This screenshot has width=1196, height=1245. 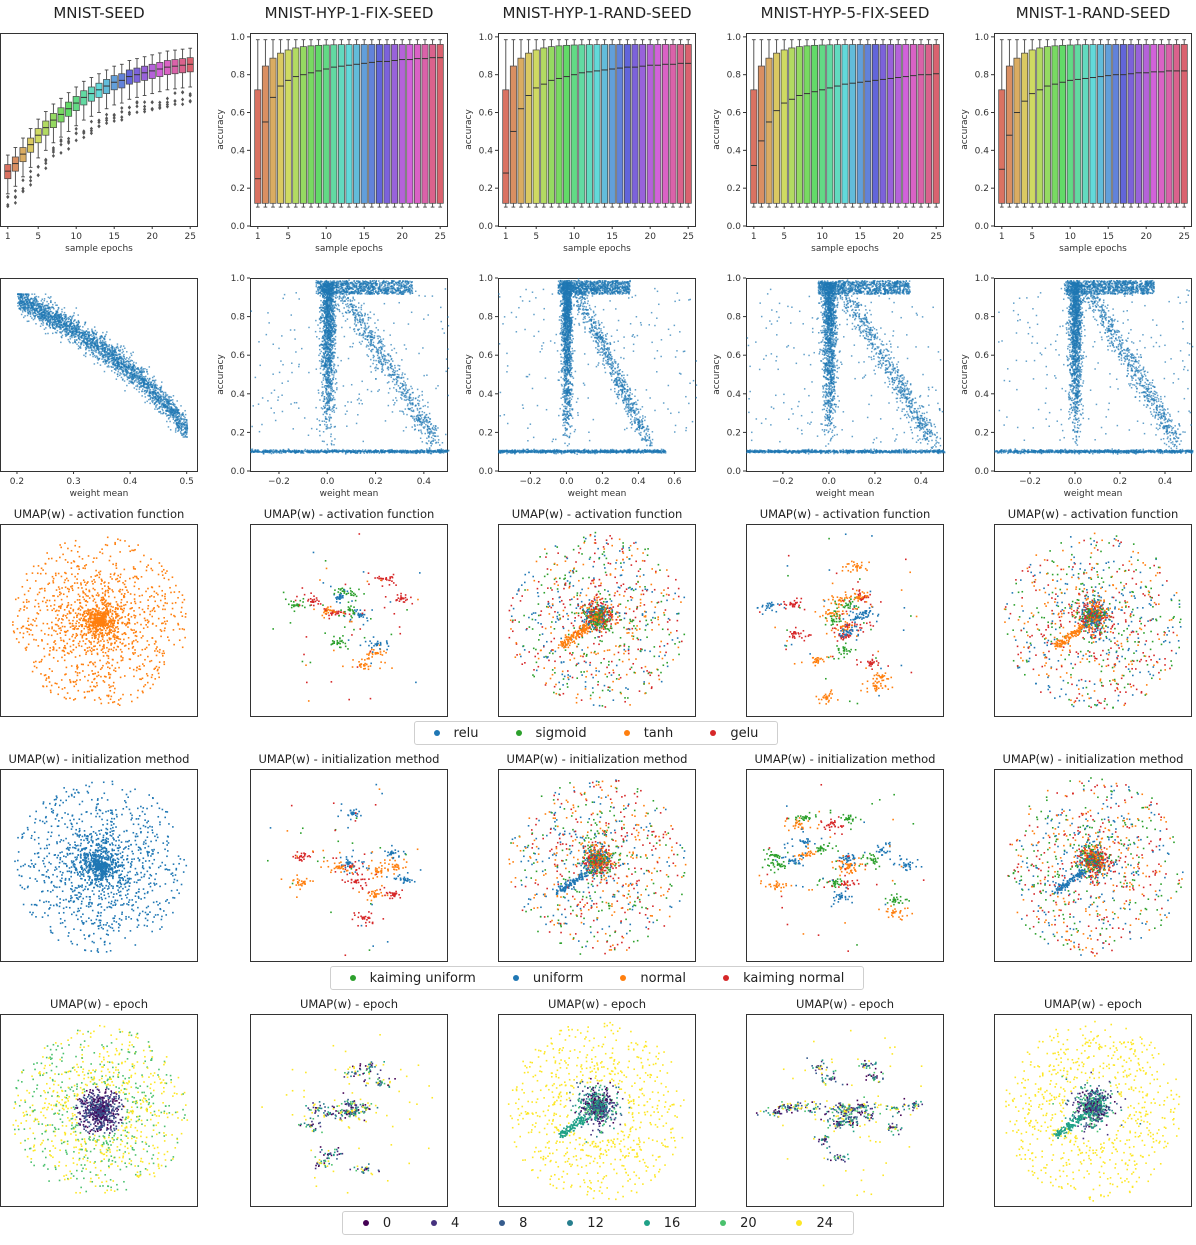 I want to click on x-tick-label: 20, so click(x=152, y=237).